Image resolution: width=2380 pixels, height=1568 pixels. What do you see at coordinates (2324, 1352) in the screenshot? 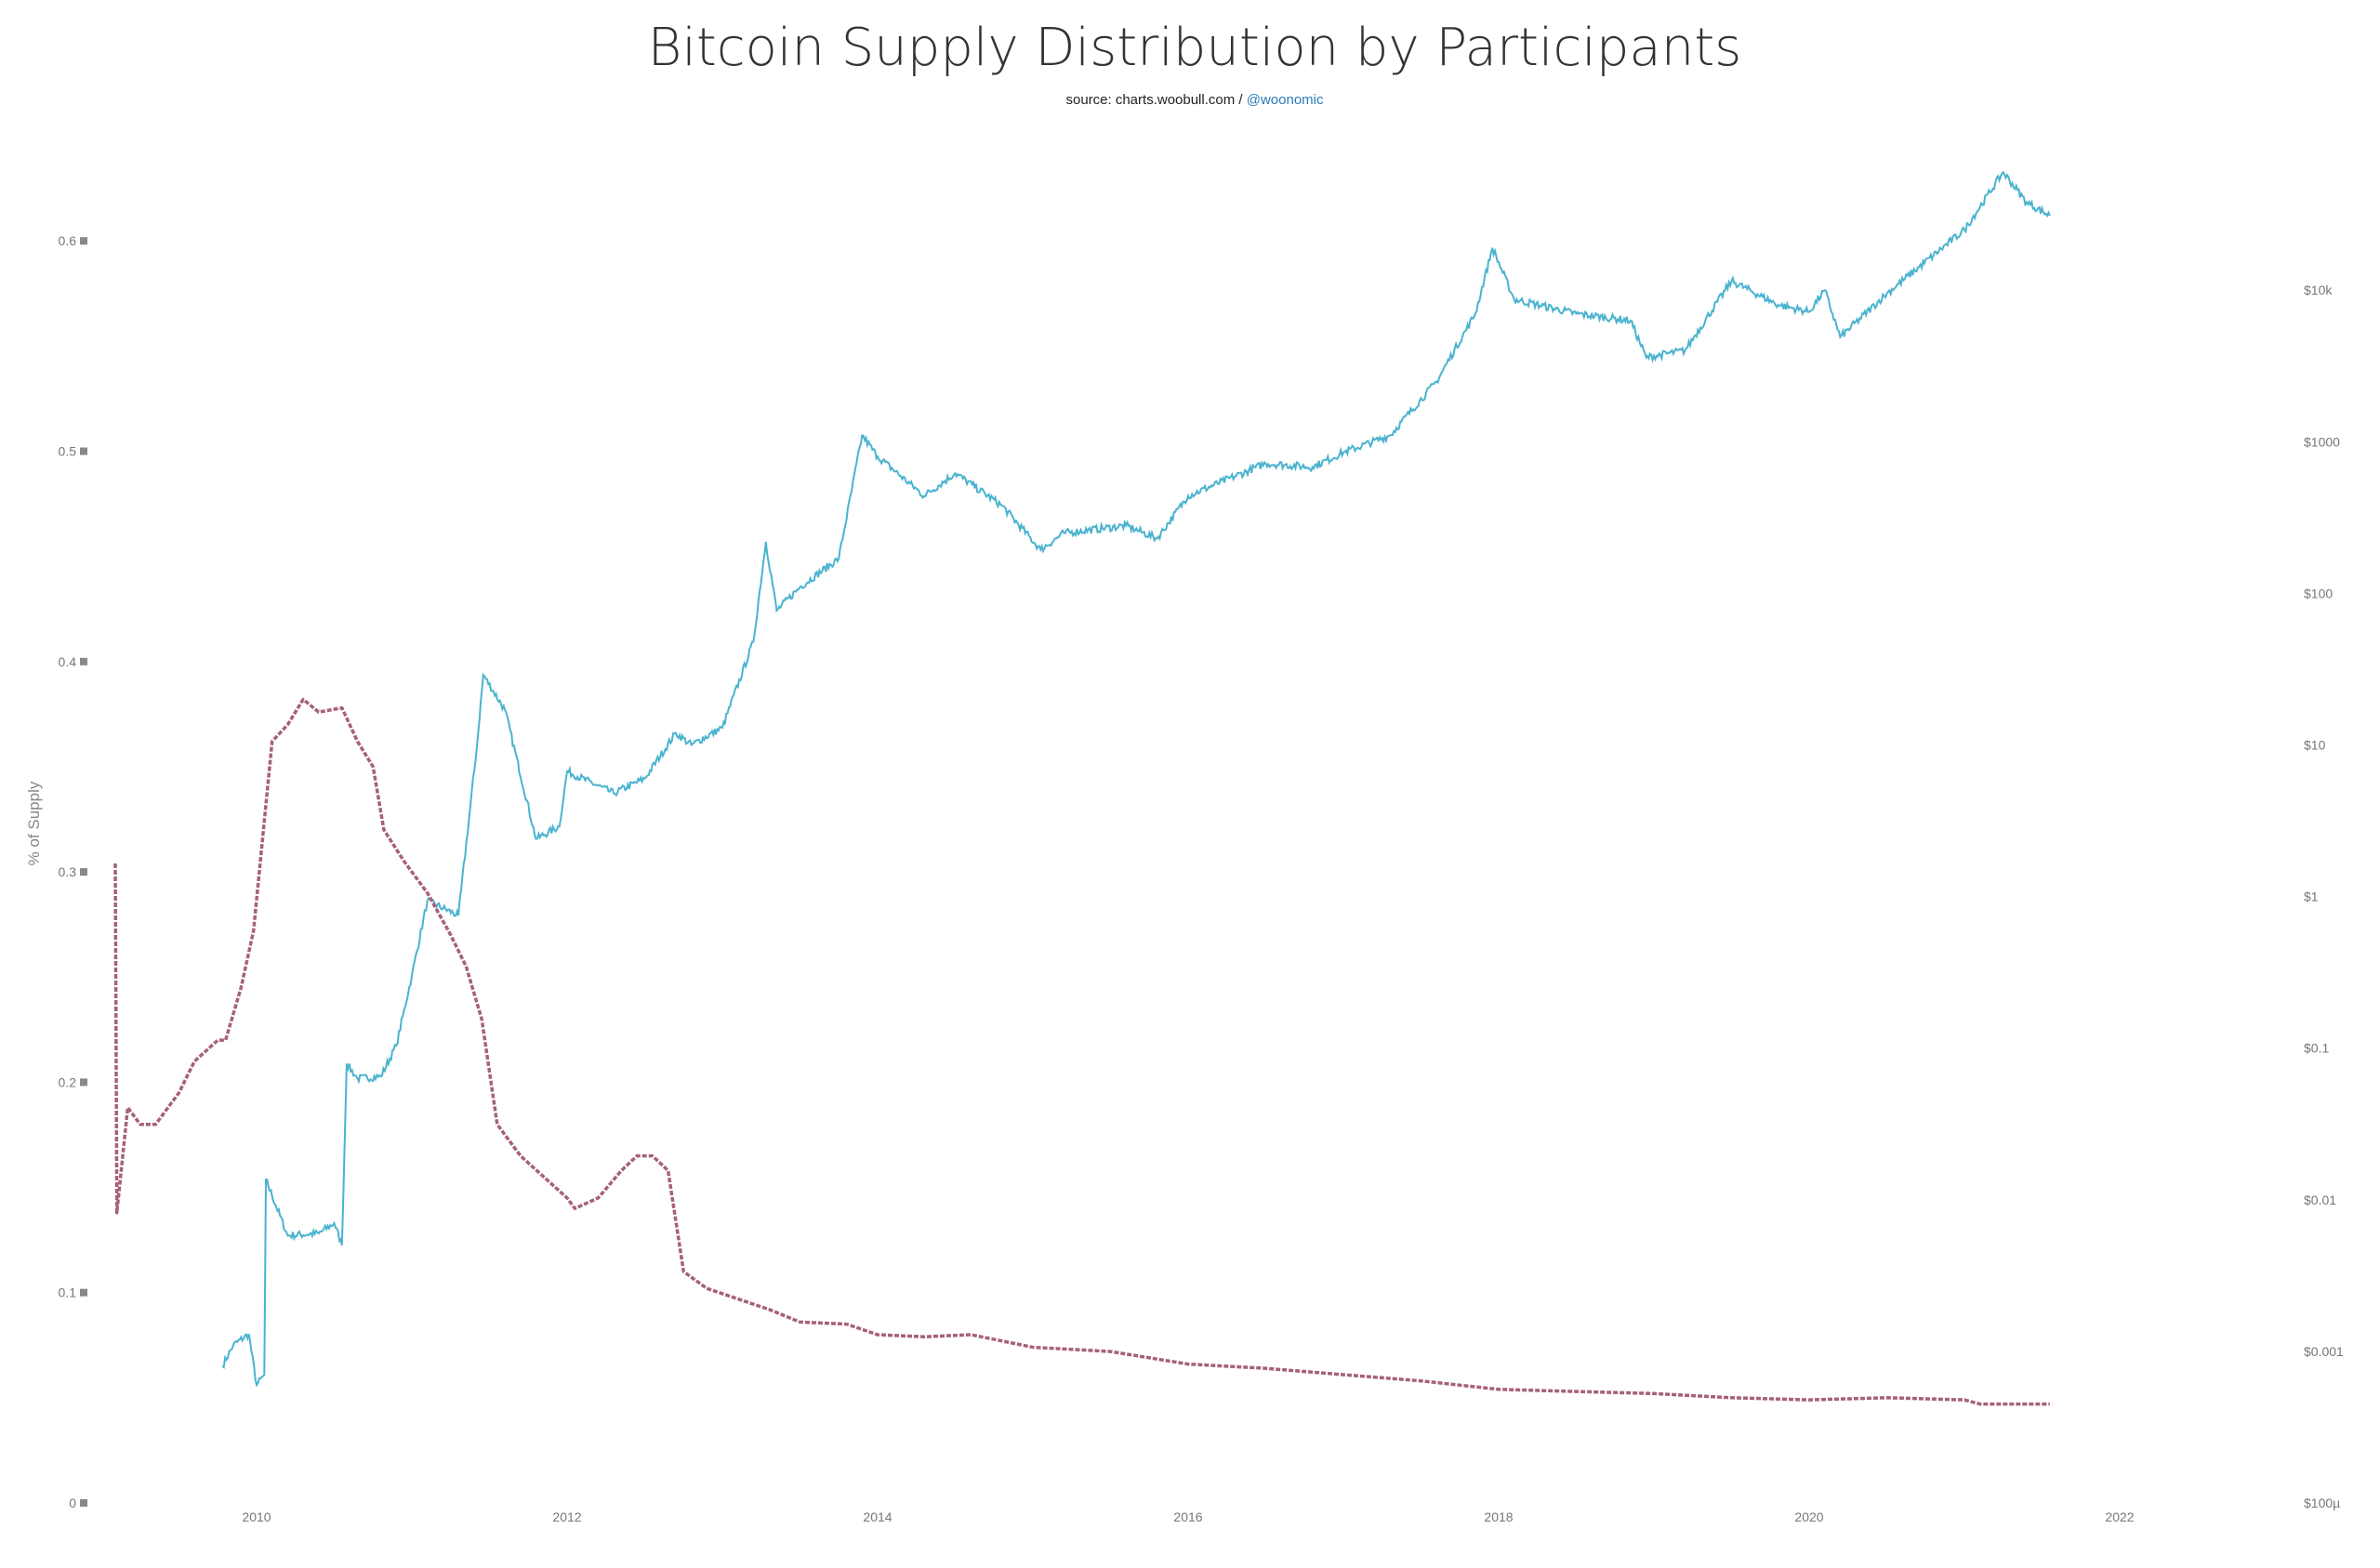
I see `y2-tick-label: $0.001` at bounding box center [2324, 1352].